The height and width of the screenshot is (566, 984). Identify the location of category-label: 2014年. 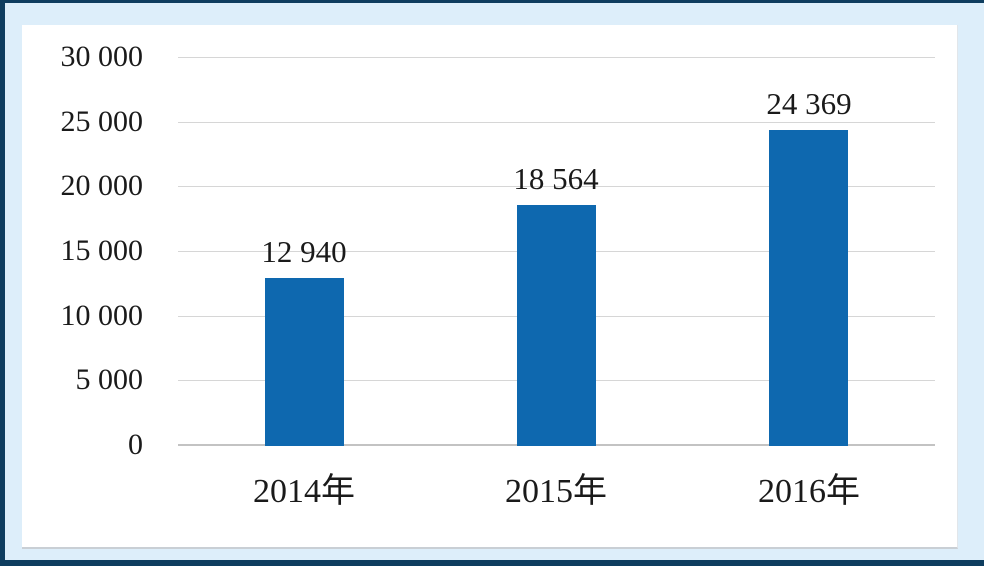
(304, 491).